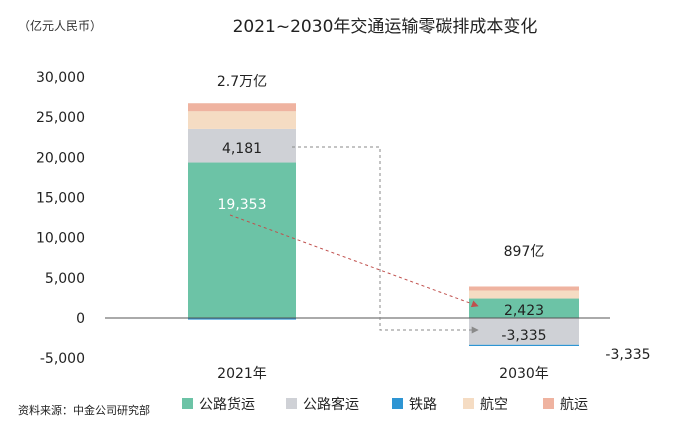  I want to click on bar2-outside-label: -3,335, so click(627, 355).